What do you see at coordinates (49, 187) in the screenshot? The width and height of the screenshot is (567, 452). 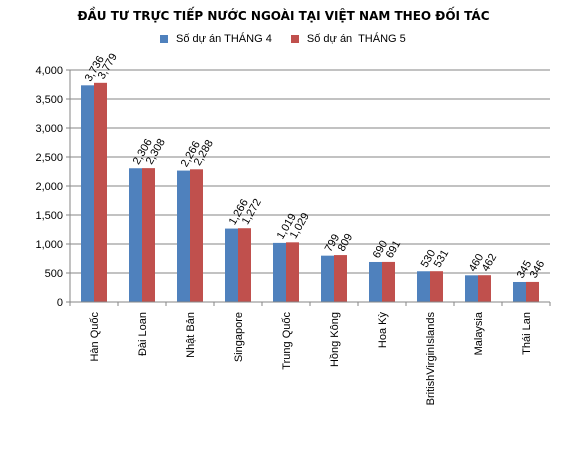 I see `y-tick-label: 2,000` at bounding box center [49, 187].